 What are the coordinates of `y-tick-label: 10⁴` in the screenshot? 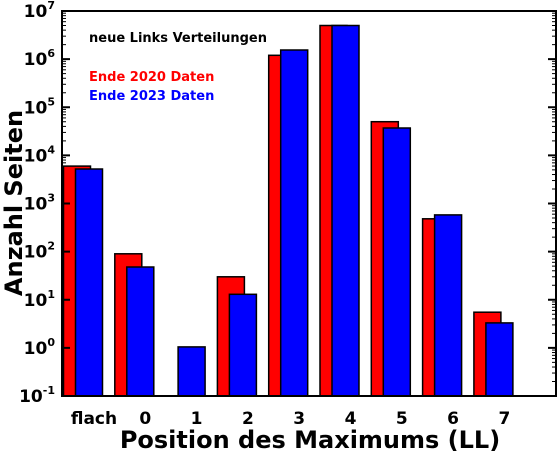 It's located at (40, 154).